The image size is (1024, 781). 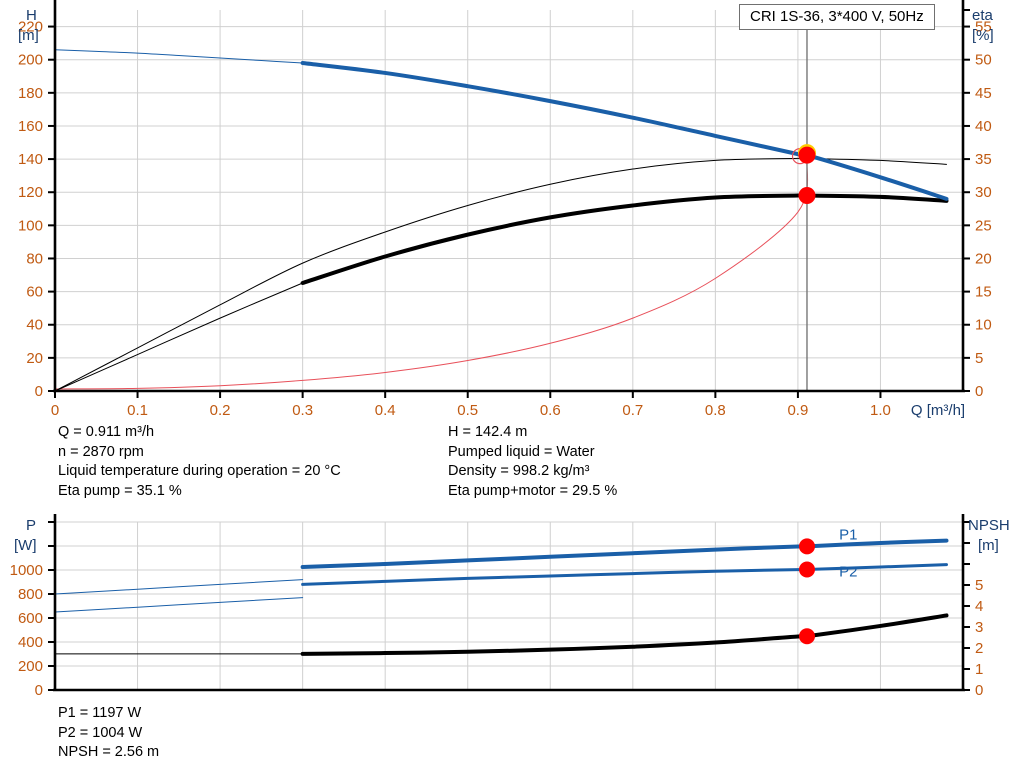 What do you see at coordinates (624, 239) in the screenshot?
I see `eta-pump-motor-curve` at bounding box center [624, 239].